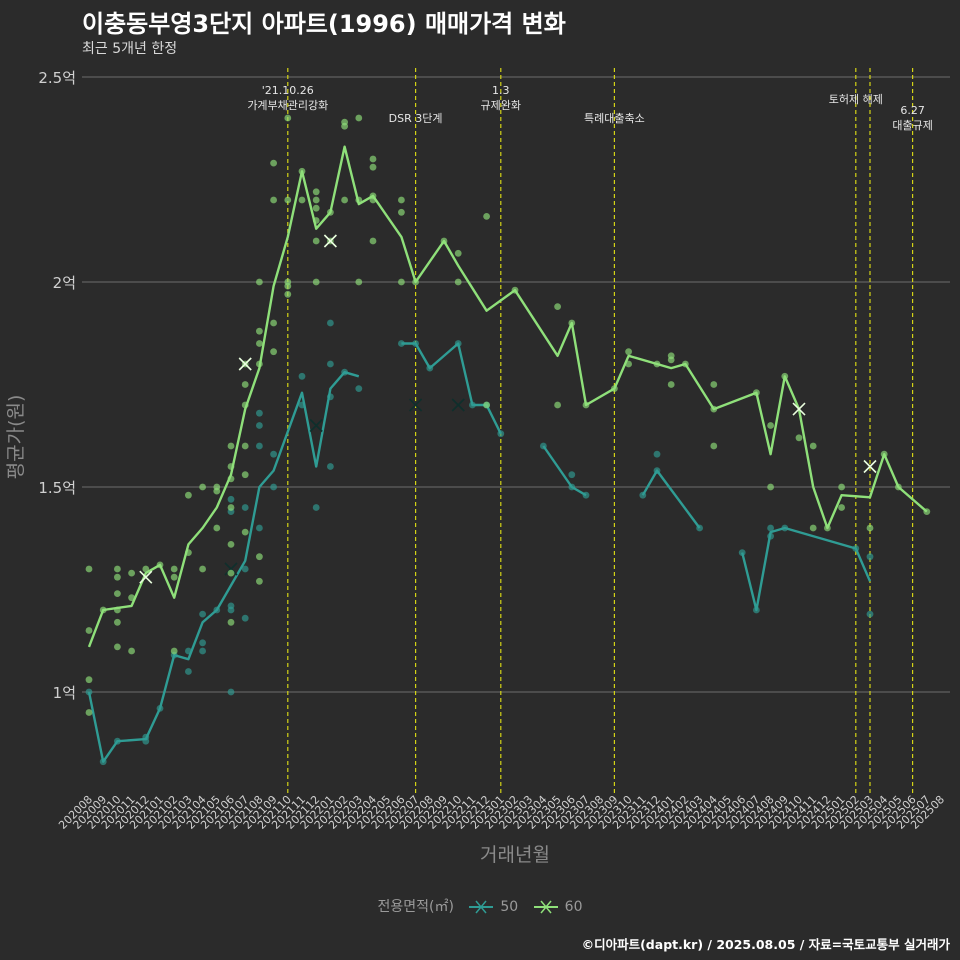 The height and width of the screenshot is (960, 960). Describe the element at coordinates (287, 105) in the screenshot. I see `event-label: 가계부채관리강화` at that location.